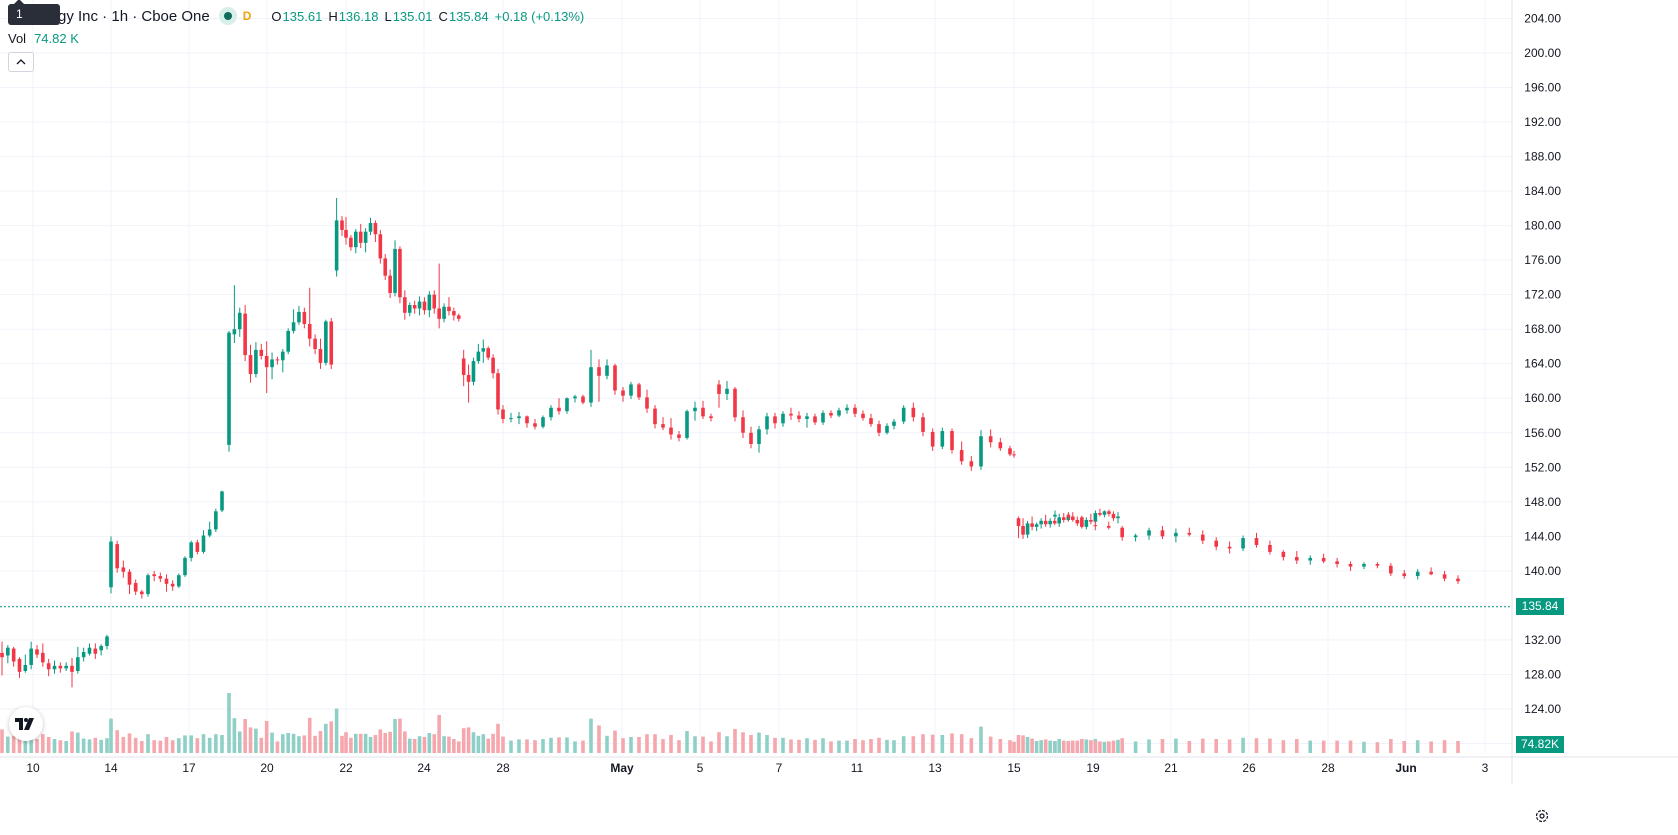 This screenshot has height=835, width=1678. What do you see at coordinates (227, 16) in the screenshot?
I see `market-status-icon` at bounding box center [227, 16].